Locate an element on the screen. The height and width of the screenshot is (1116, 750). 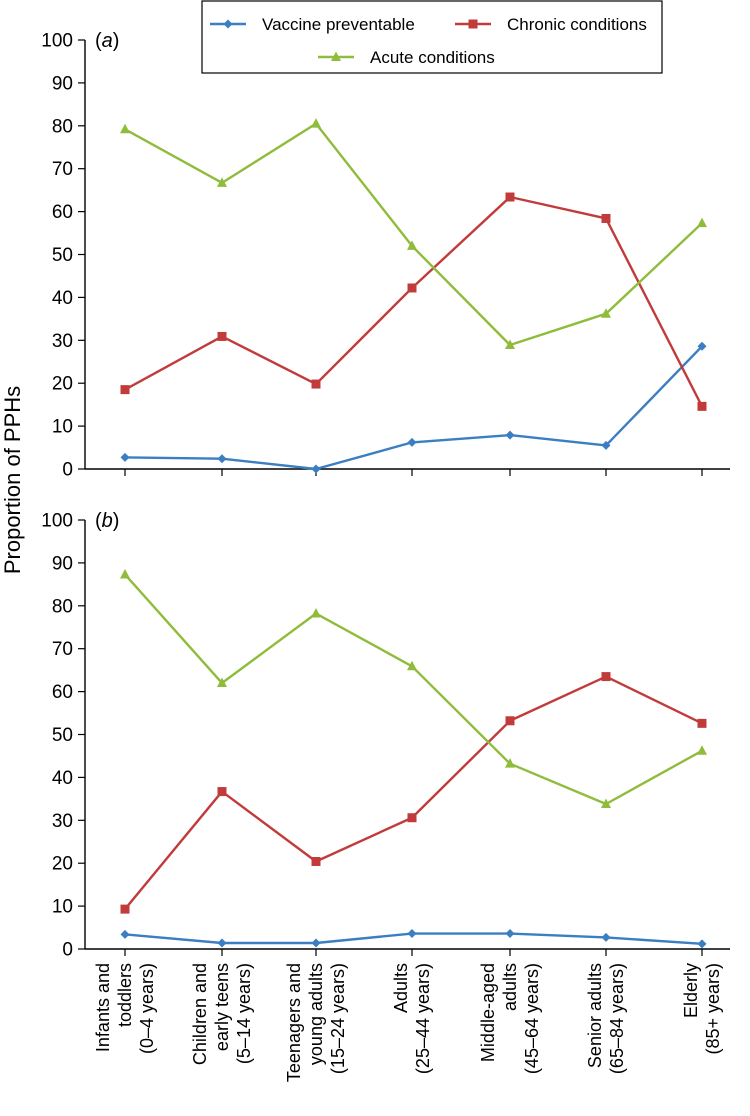
category-label-line: (85+ years) is located at coordinates (713, 1009).